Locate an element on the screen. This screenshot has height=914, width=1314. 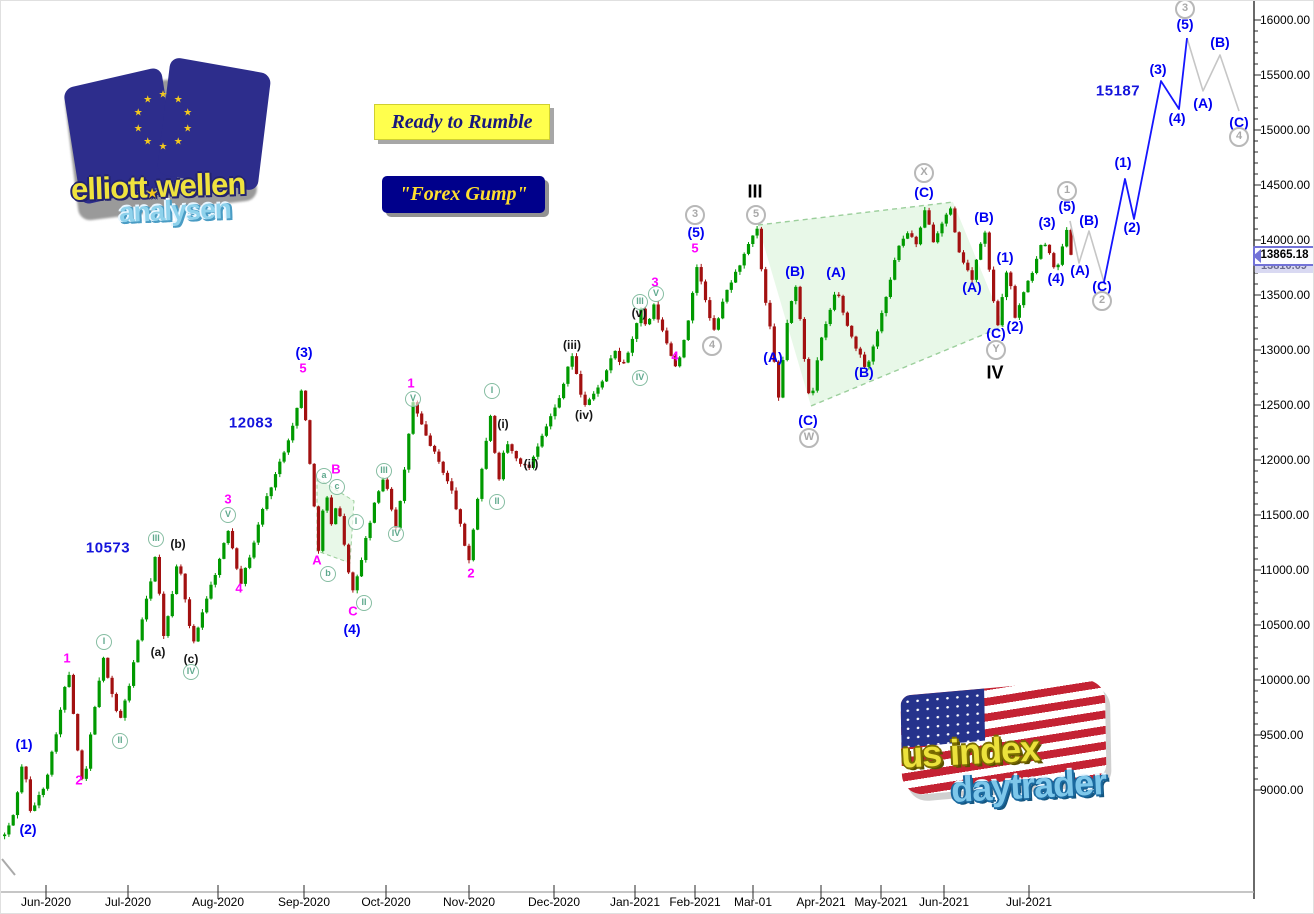
wave-label: (ii) is located at coordinates (531, 464).